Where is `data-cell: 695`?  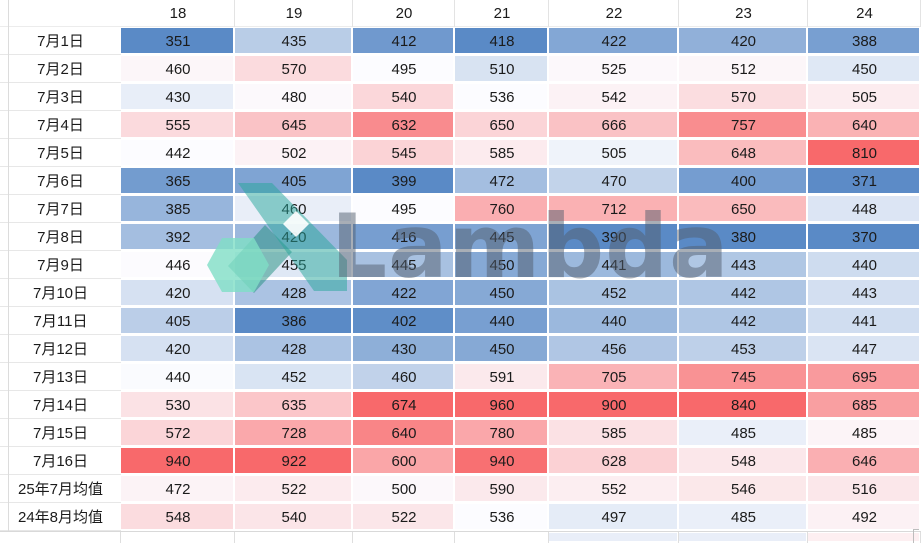
data-cell: 695 is located at coordinates (864, 377).